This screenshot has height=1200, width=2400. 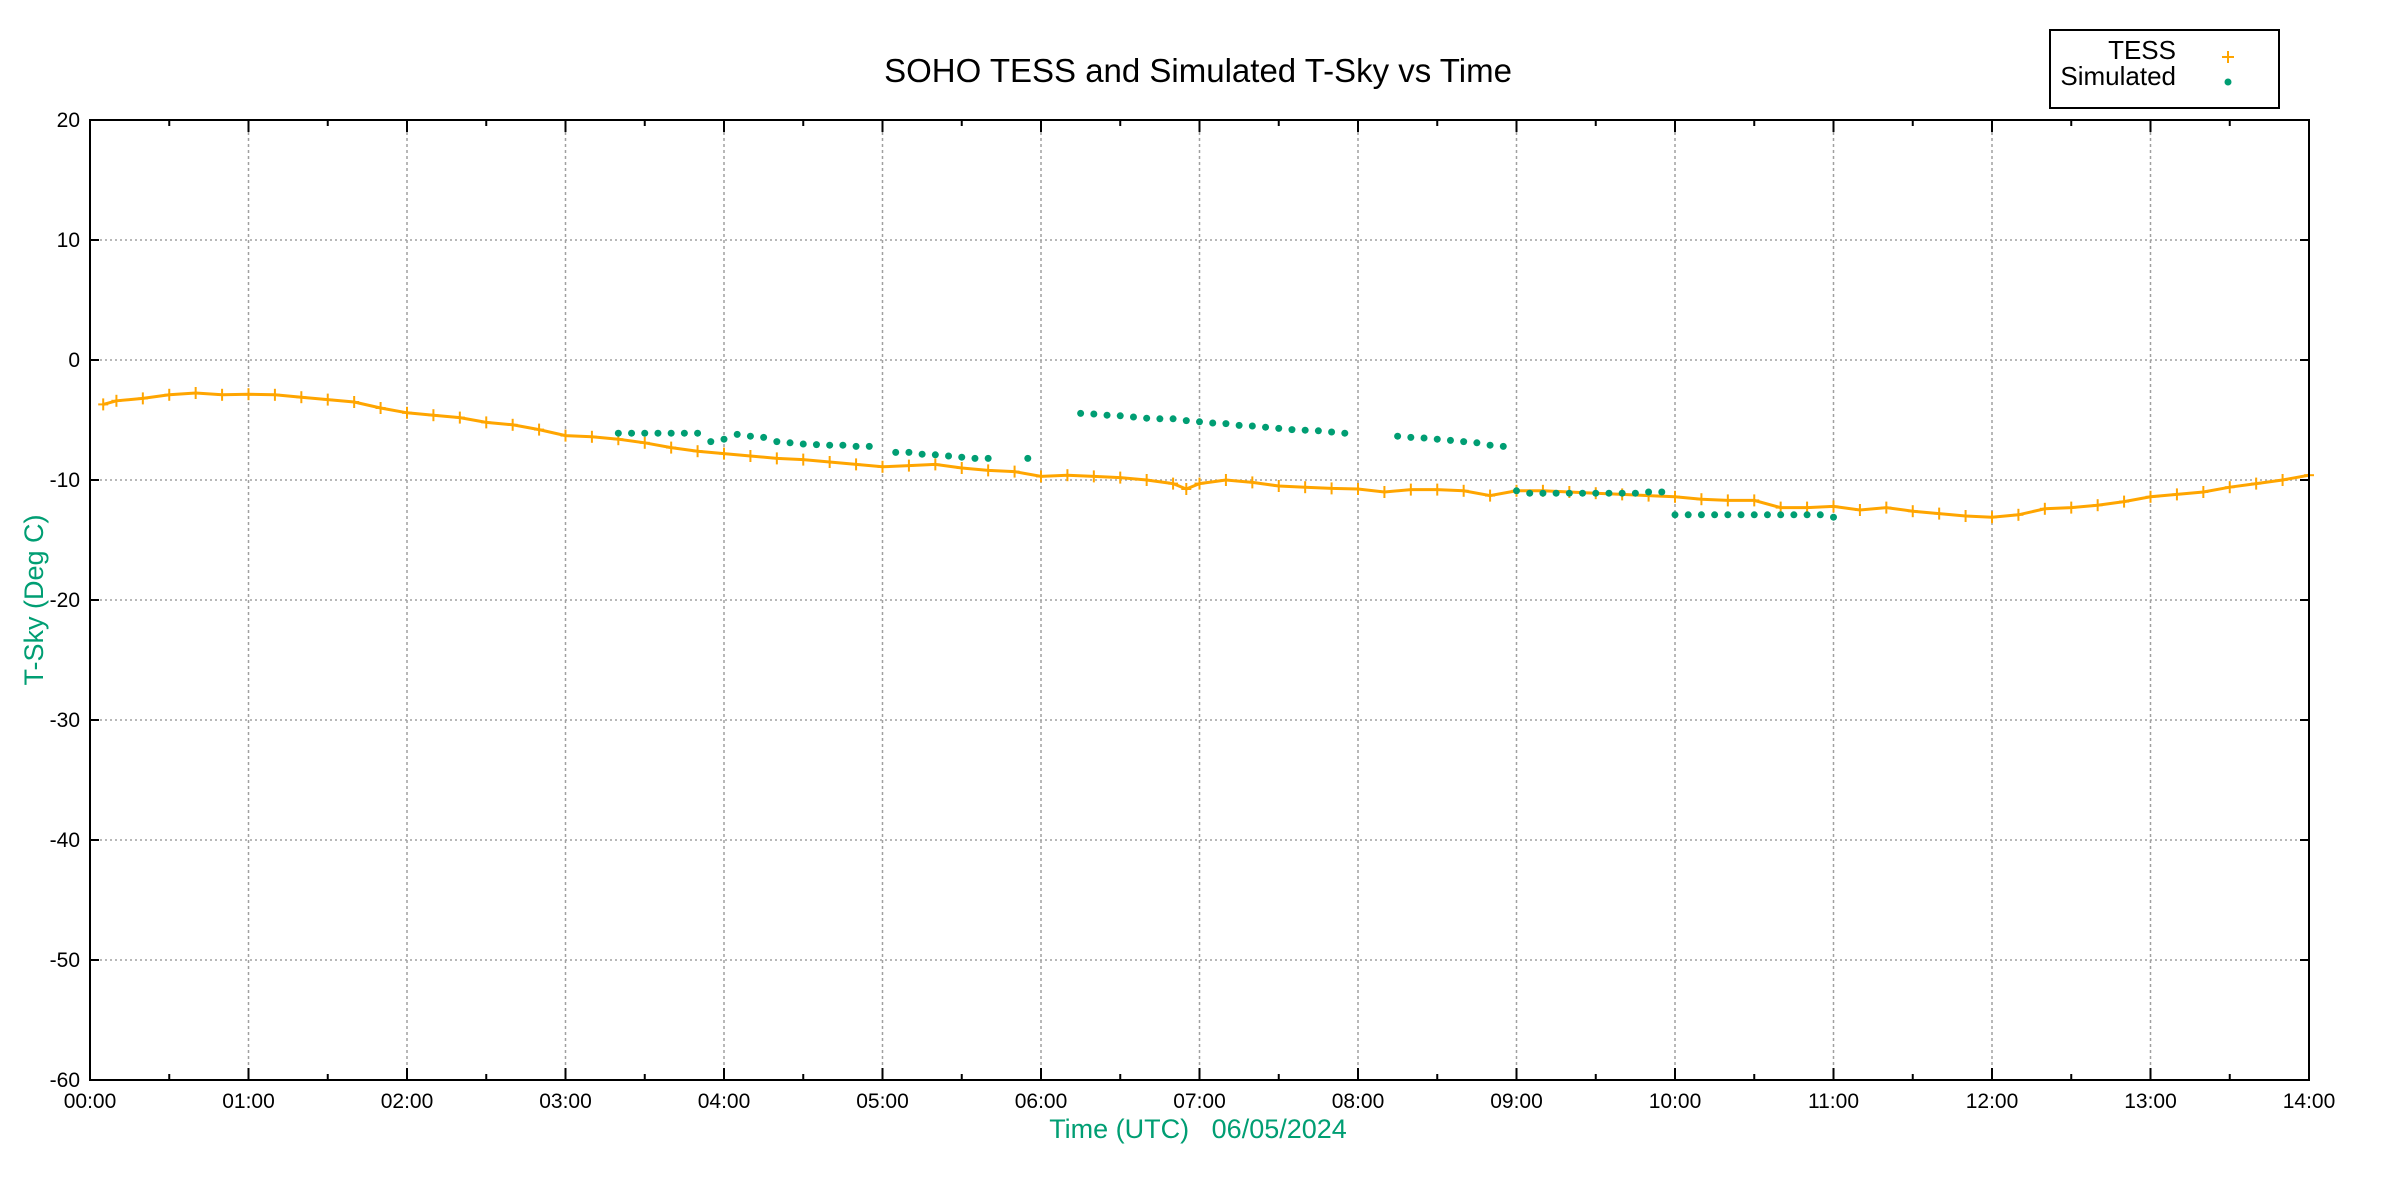 I want to click on x-tick-label: 04:00, so click(x=724, y=1101).